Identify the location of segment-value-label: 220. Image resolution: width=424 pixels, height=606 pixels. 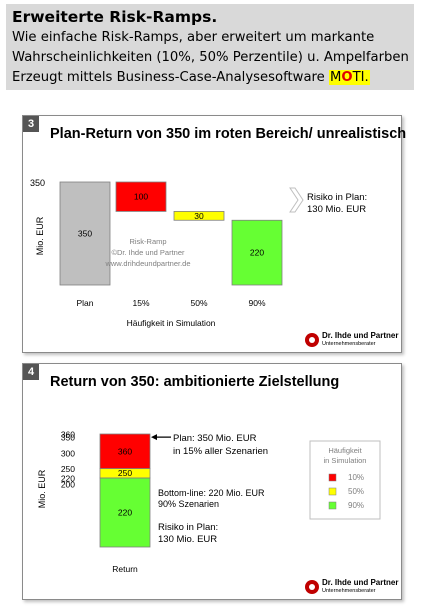
(125, 512).